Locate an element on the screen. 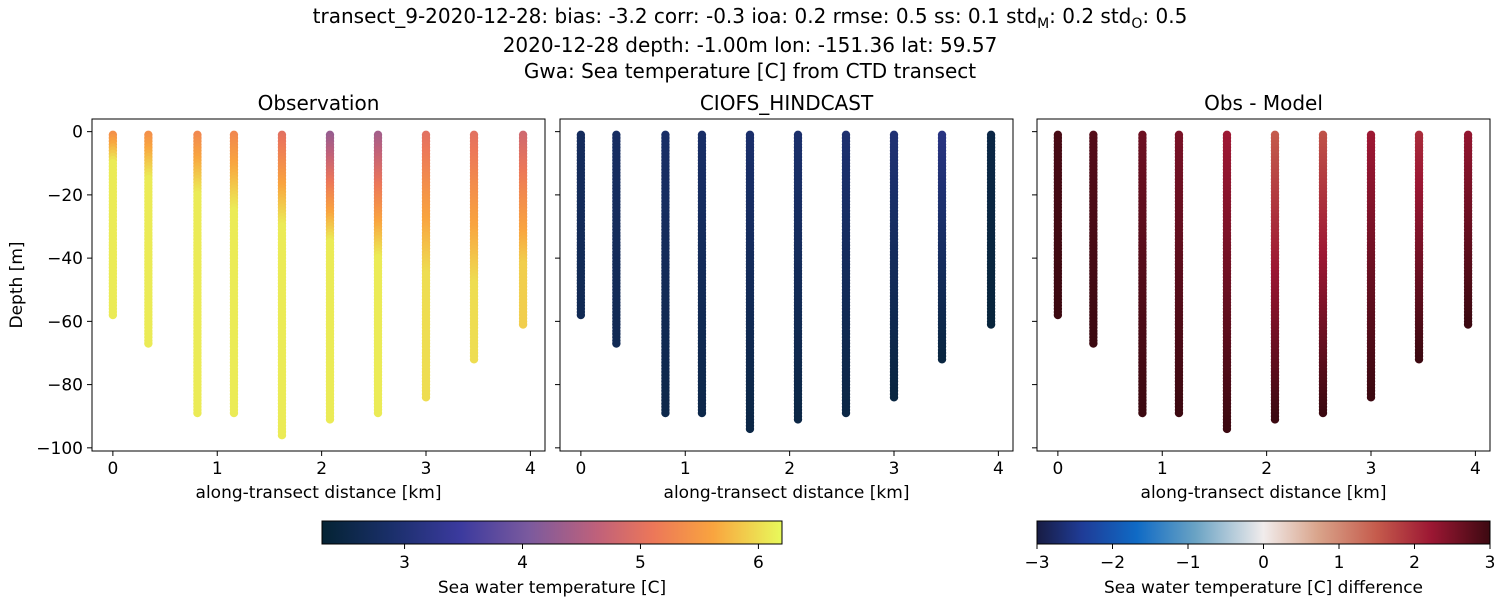  colorbar-tick-label: 6 is located at coordinates (758, 563).